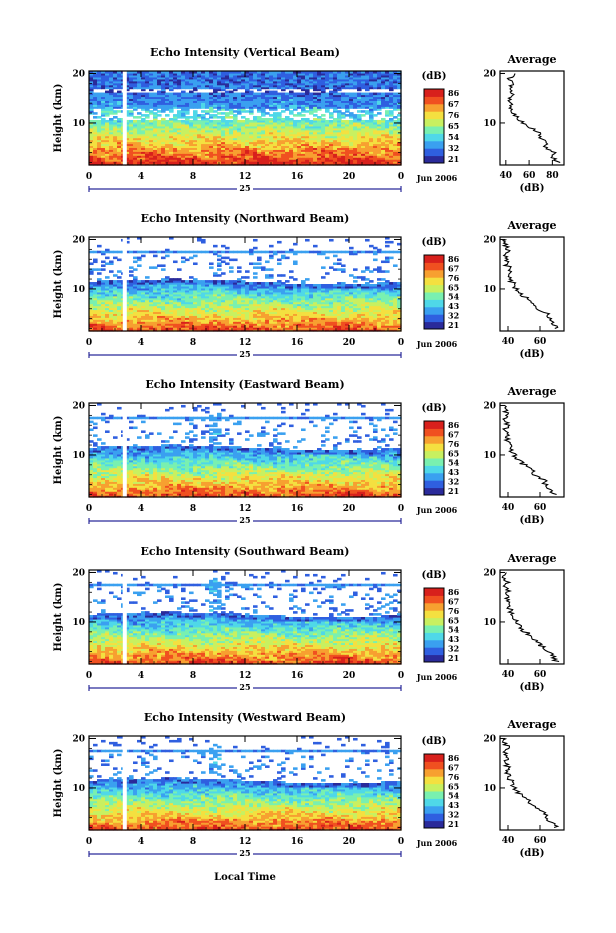 This screenshot has height=933, width=616. What do you see at coordinates (141, 177) in the screenshot?
I see `x-tick-label: 4` at bounding box center [141, 177].